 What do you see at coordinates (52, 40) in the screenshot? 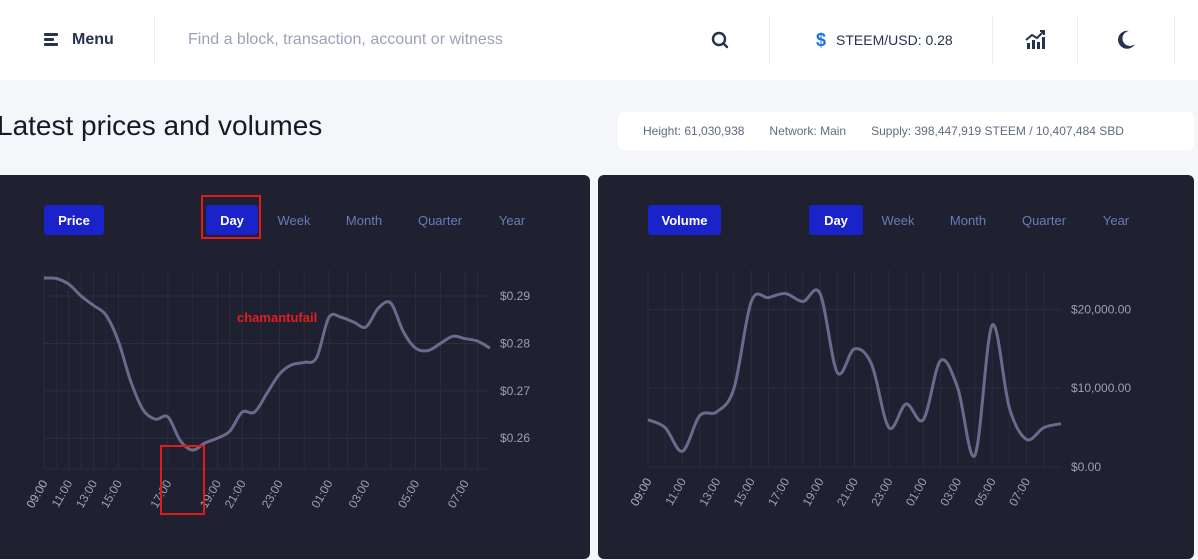
I see `menu-icon` at bounding box center [52, 40].